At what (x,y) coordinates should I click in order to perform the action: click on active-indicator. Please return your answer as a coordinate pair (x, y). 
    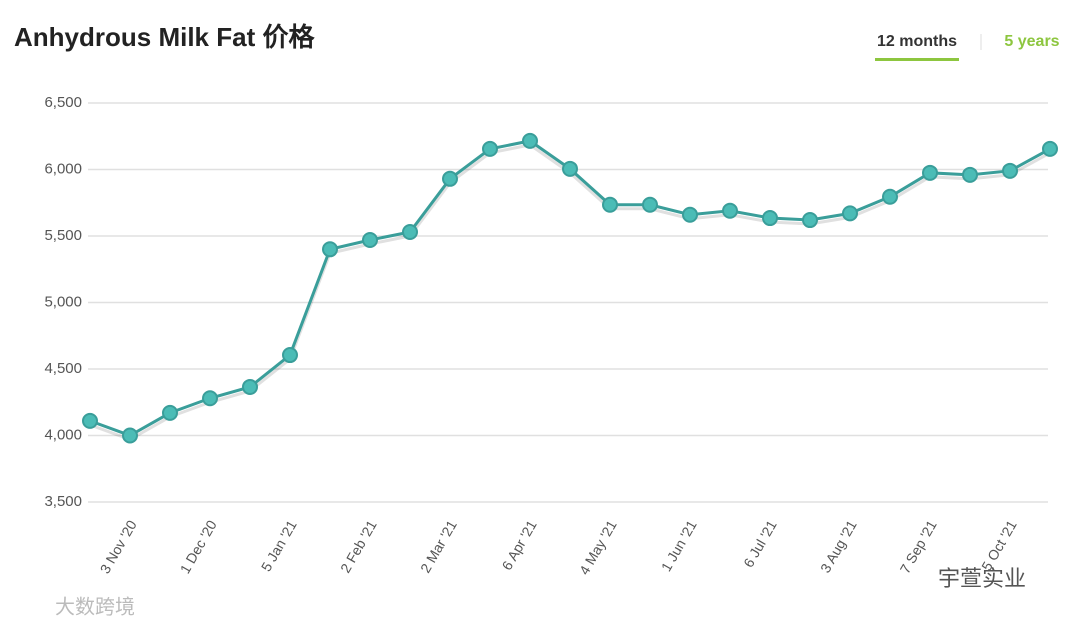
    Looking at the image, I should click on (917, 59).